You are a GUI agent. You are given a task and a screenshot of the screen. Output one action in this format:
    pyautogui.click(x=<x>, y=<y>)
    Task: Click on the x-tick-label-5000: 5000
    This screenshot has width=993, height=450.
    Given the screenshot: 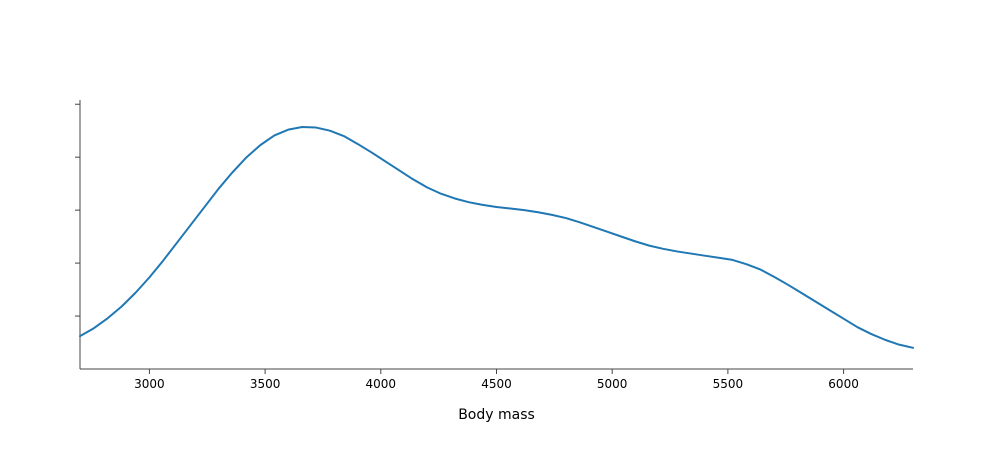 What is the action you would take?
    pyautogui.click(x=612, y=384)
    